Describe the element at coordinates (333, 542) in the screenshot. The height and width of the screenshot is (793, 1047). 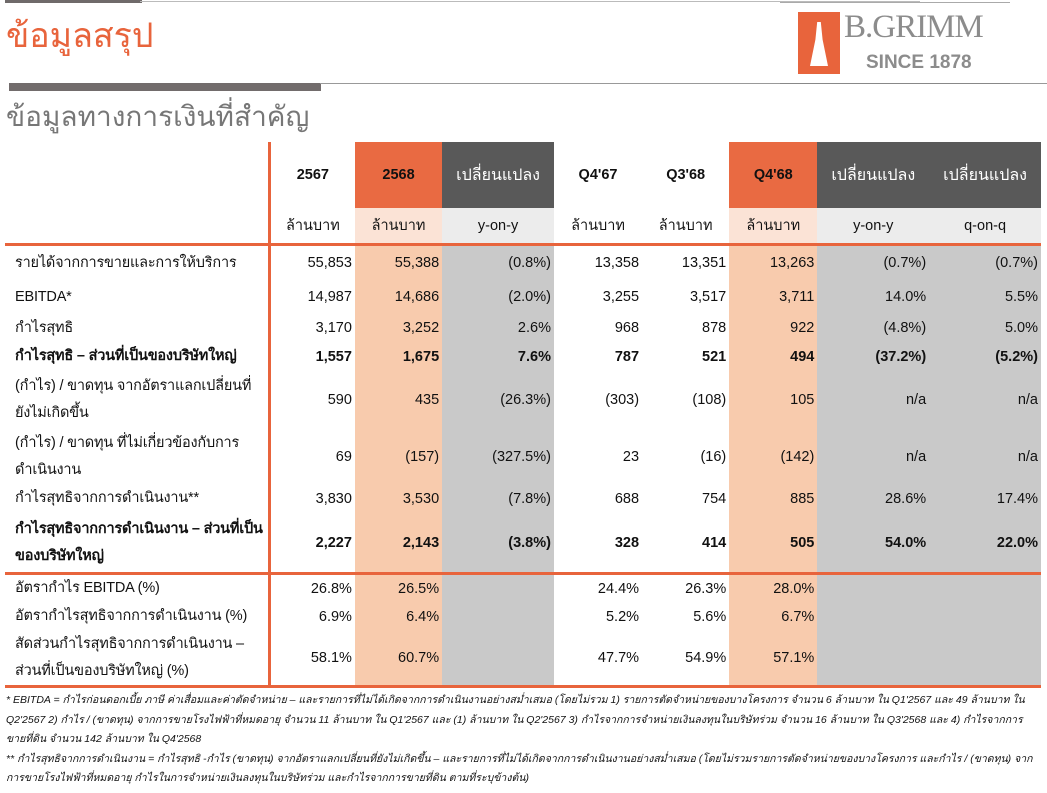
I see `cell-value: 2,227` at that location.